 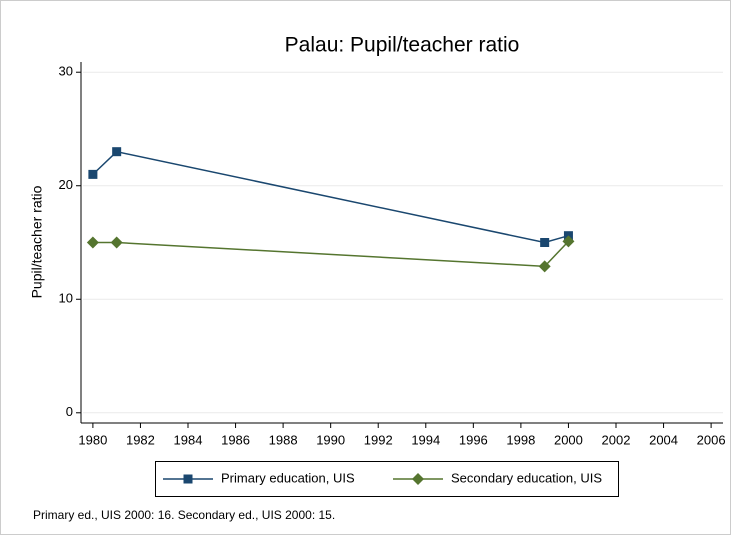 I want to click on x-tick-label: 1990, so click(x=330, y=439).